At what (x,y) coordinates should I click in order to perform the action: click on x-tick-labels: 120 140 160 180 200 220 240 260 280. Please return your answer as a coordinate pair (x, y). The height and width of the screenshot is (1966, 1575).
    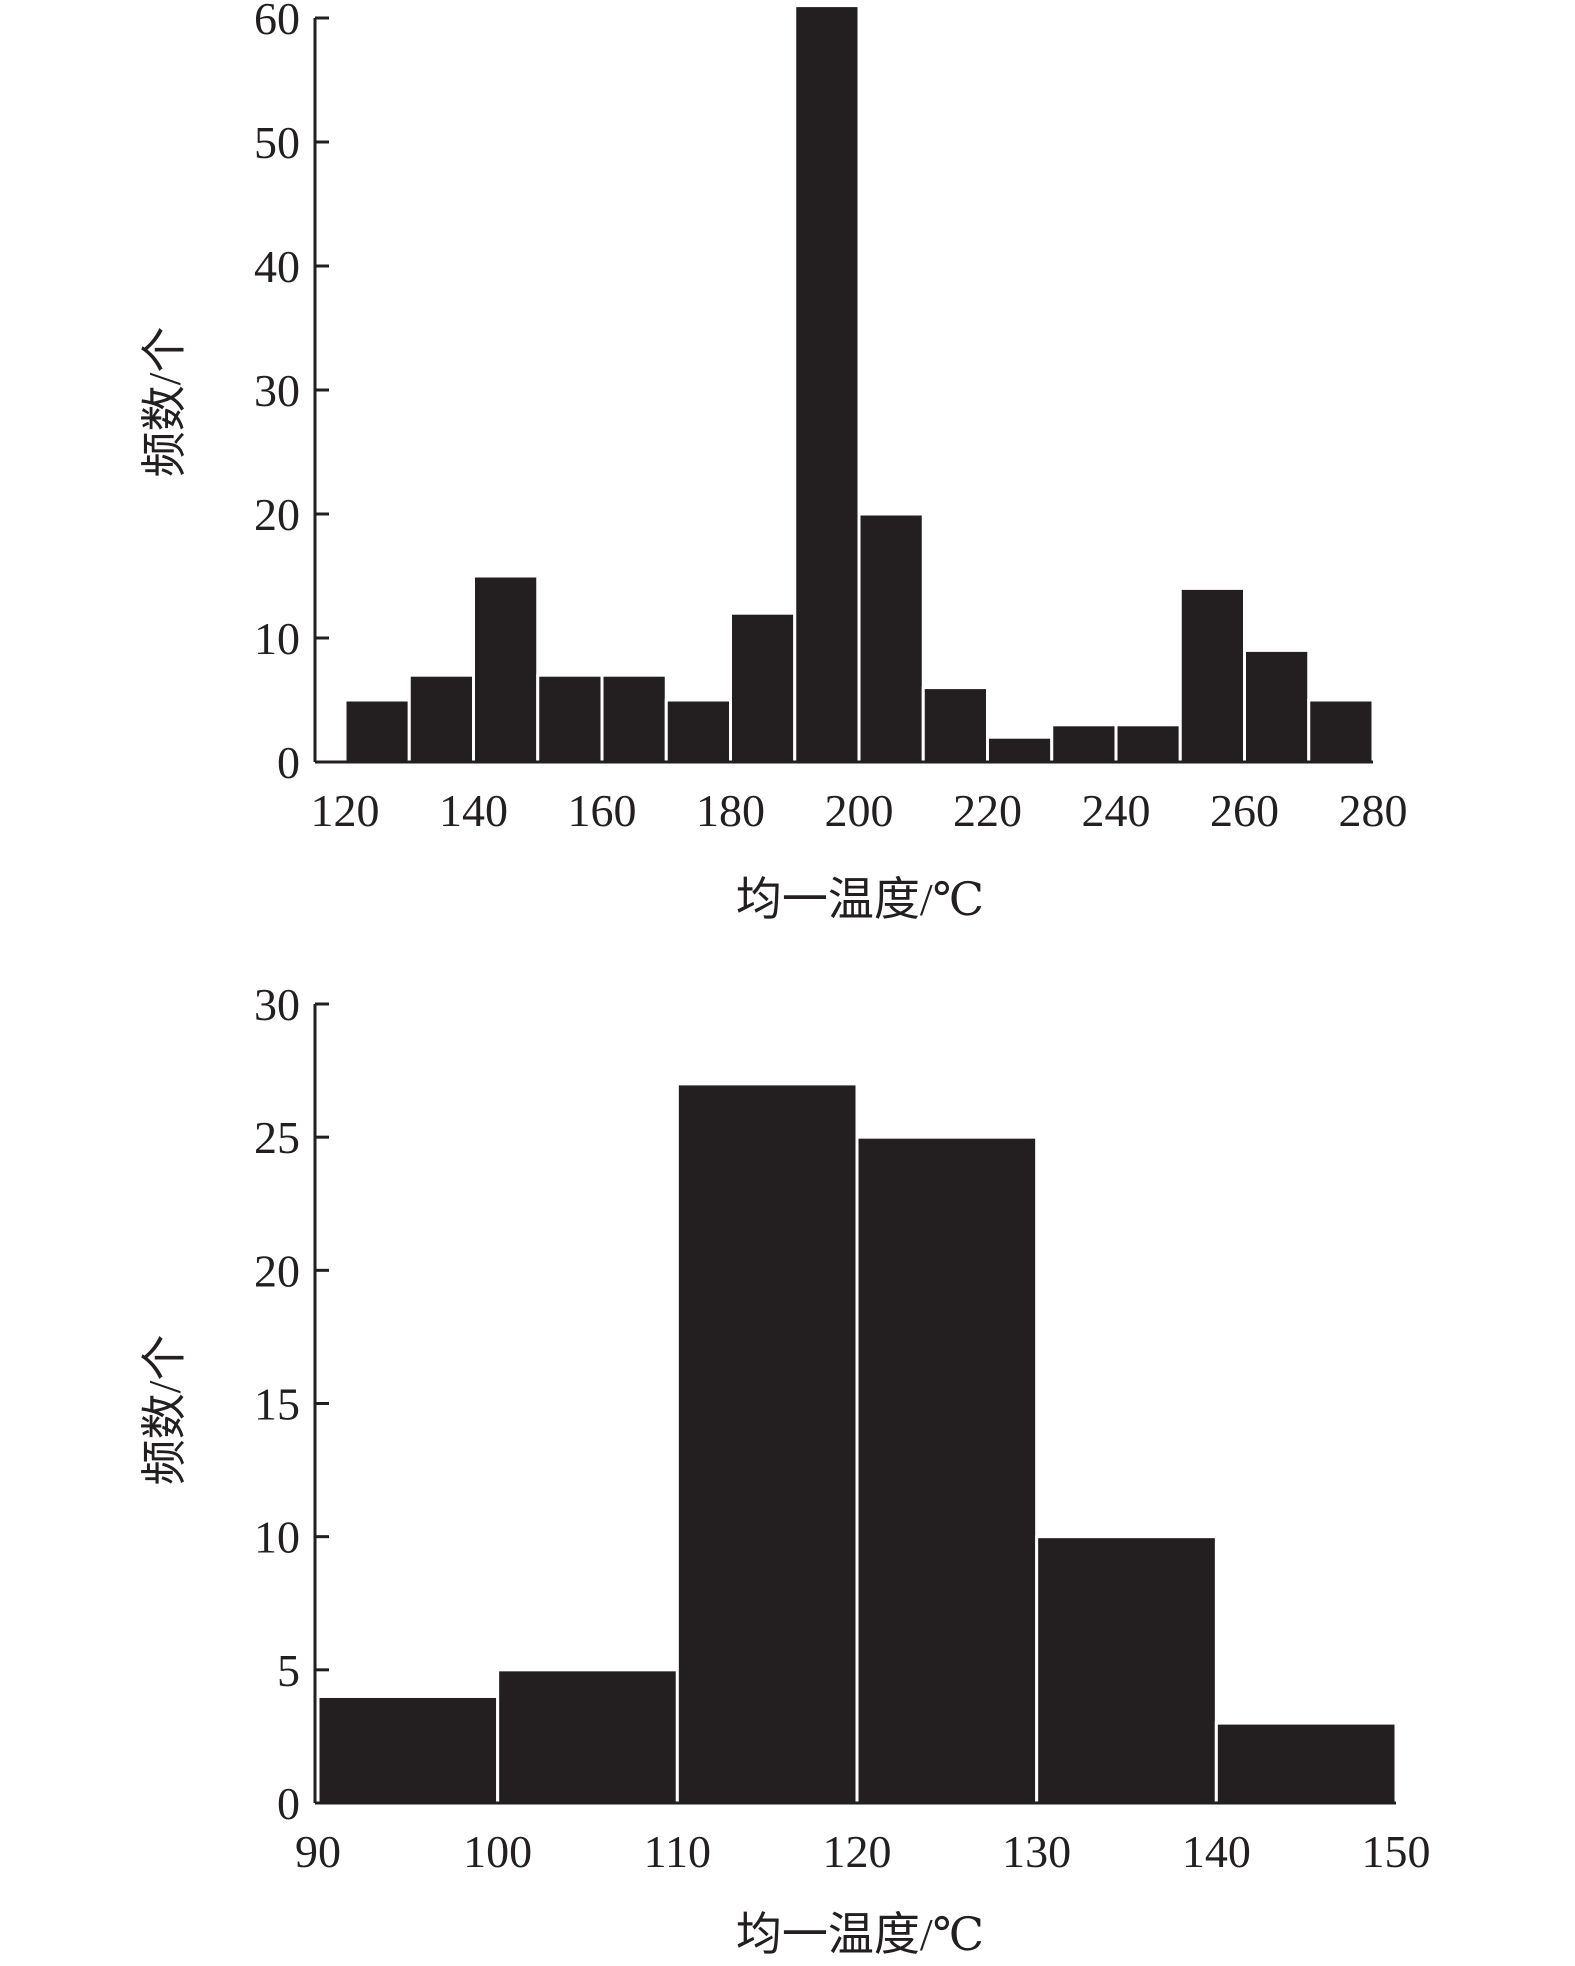
    Looking at the image, I should click on (859, 810).